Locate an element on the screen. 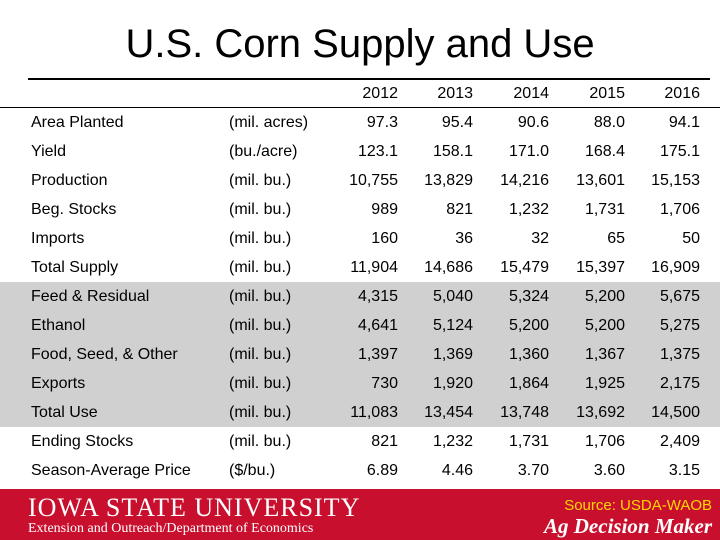 The width and height of the screenshot is (720, 540). row-label: Yield is located at coordinates (48, 151).